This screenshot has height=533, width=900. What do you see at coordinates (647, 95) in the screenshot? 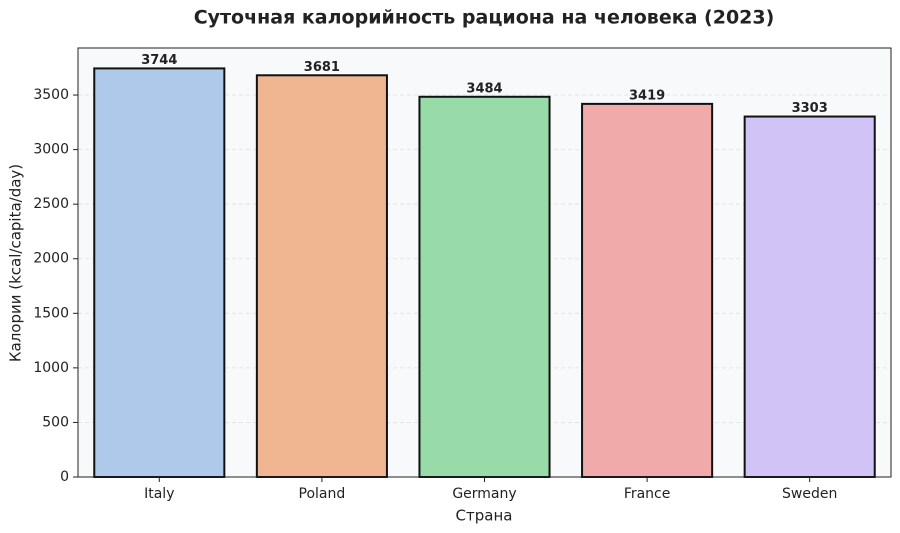
I see `data-label: 3419` at bounding box center [647, 95].